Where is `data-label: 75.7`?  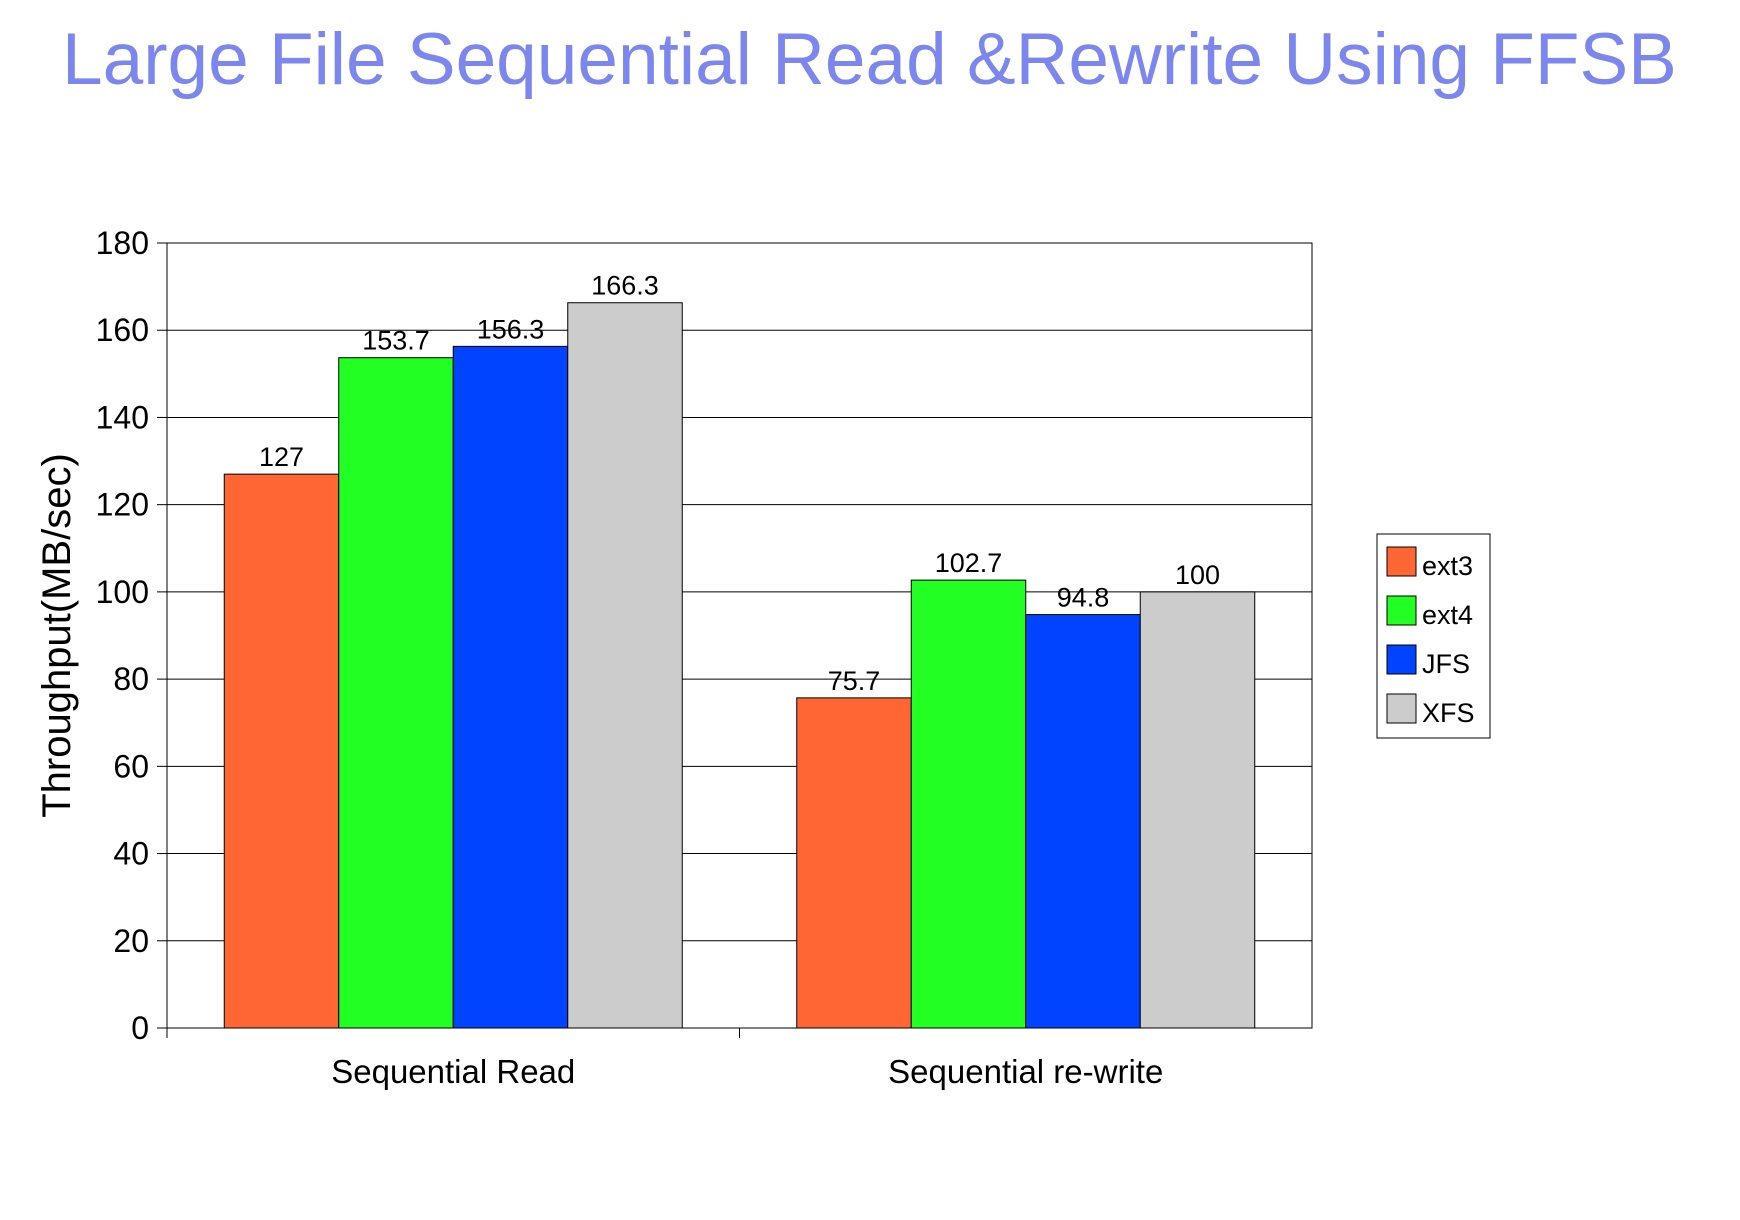
data-label: 75.7 is located at coordinates (854, 681).